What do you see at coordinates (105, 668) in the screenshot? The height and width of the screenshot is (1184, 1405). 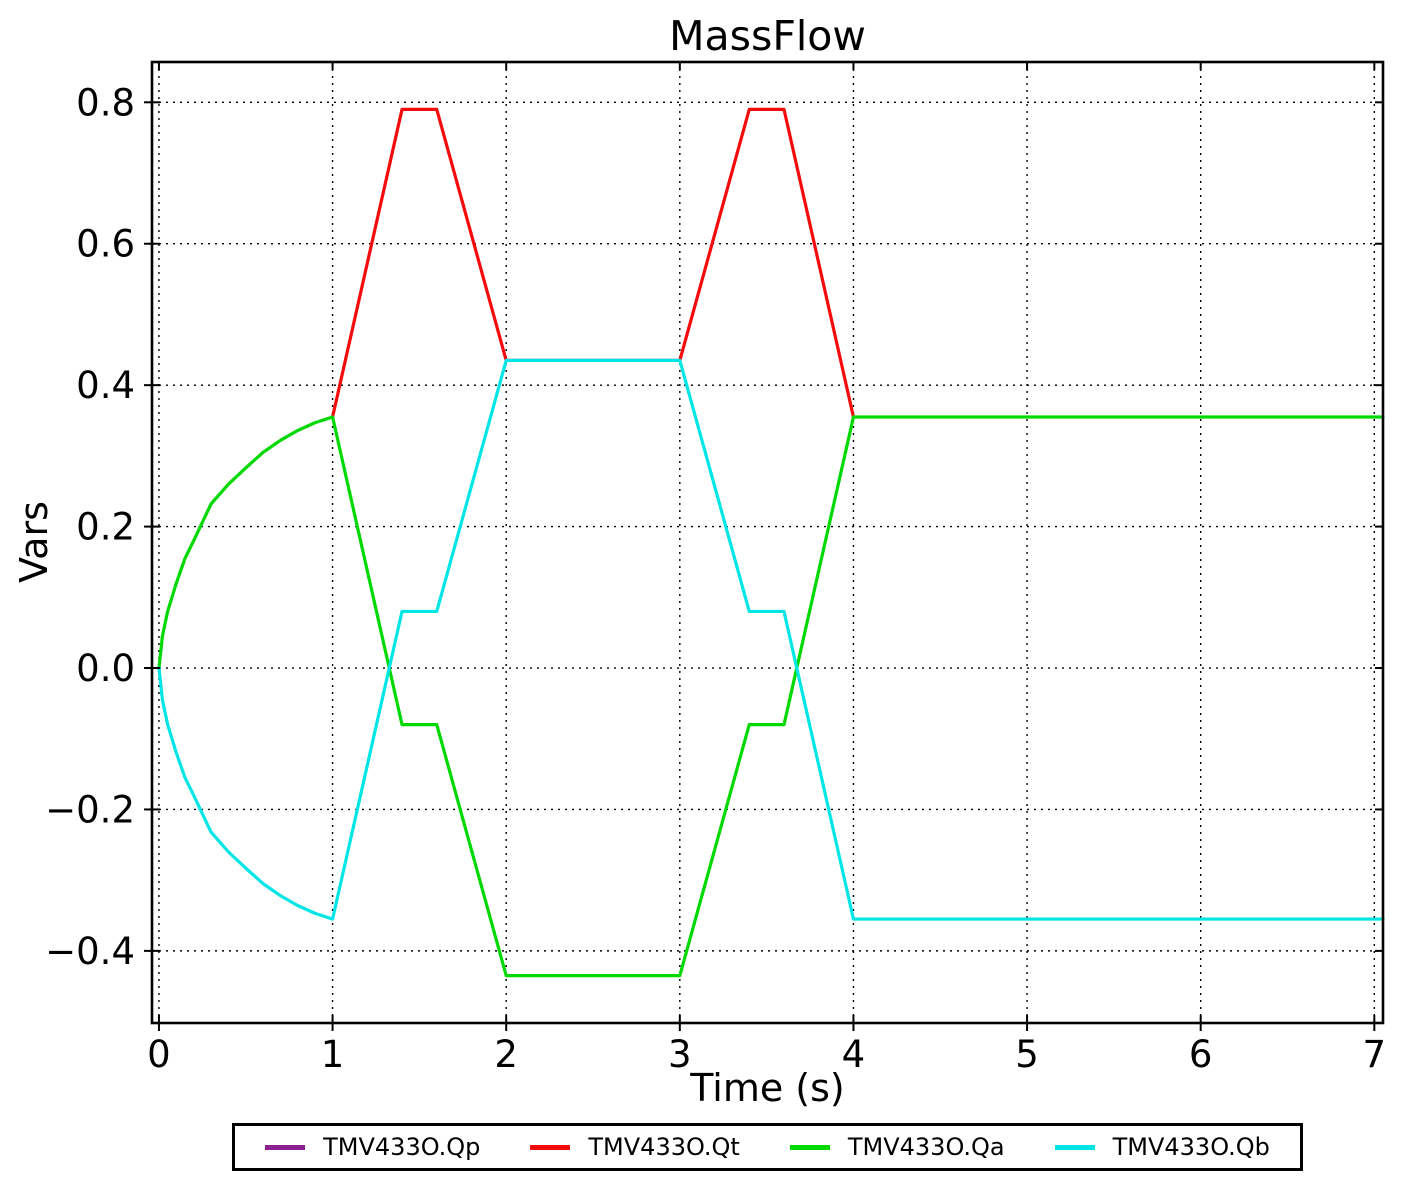 I see `y-tick-label: 0.0` at bounding box center [105, 668].